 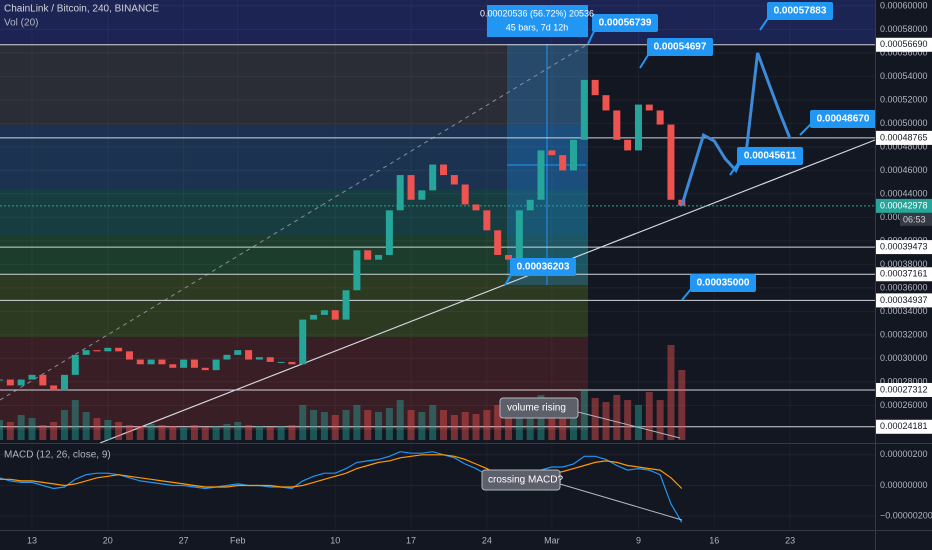 I want to click on level-label: 0.00024181, so click(x=904, y=426).